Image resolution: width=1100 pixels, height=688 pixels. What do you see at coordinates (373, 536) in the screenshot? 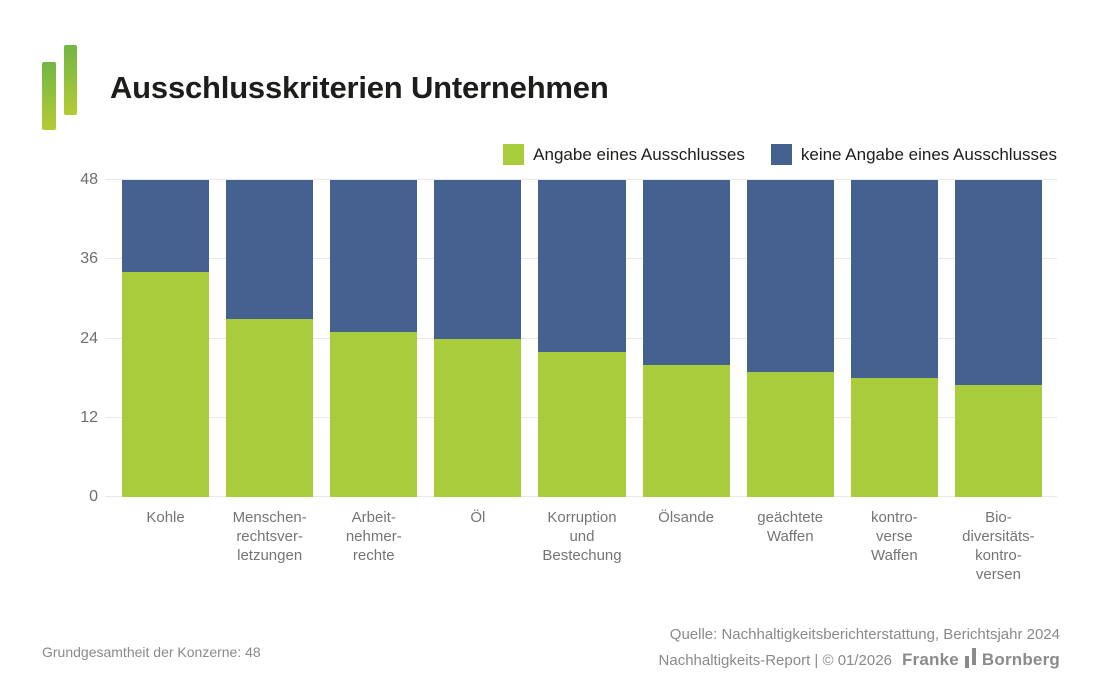
I see `category-label: Arbeit-nehmer-rechte` at bounding box center [373, 536].